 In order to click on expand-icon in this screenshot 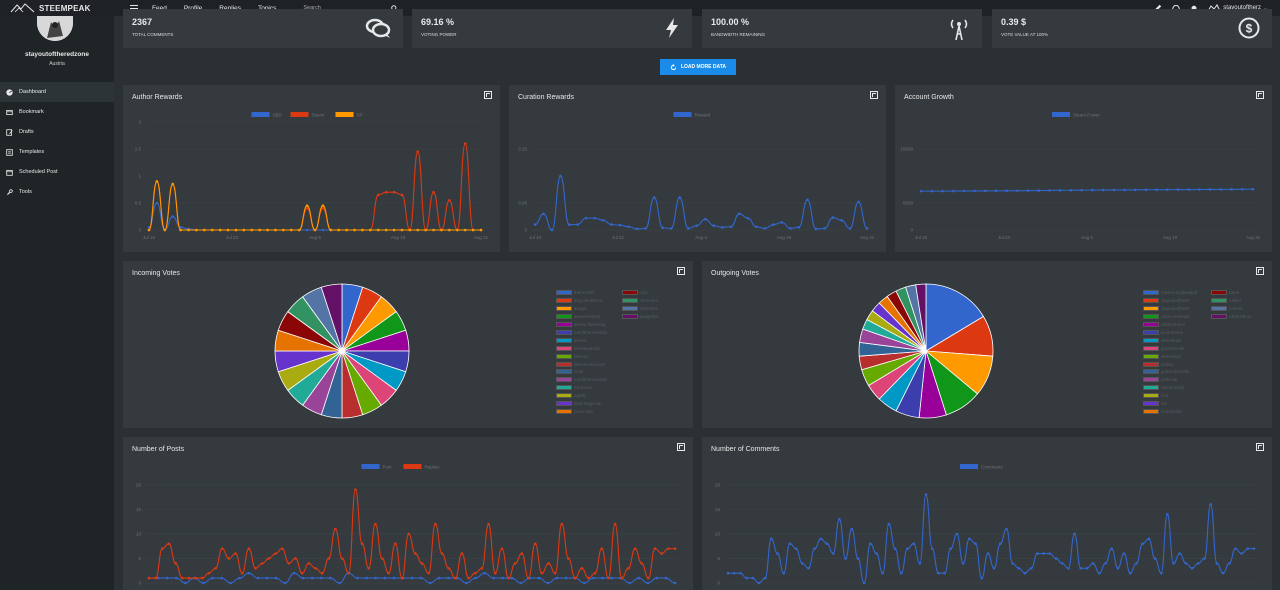, I will do `click(681, 271)`.